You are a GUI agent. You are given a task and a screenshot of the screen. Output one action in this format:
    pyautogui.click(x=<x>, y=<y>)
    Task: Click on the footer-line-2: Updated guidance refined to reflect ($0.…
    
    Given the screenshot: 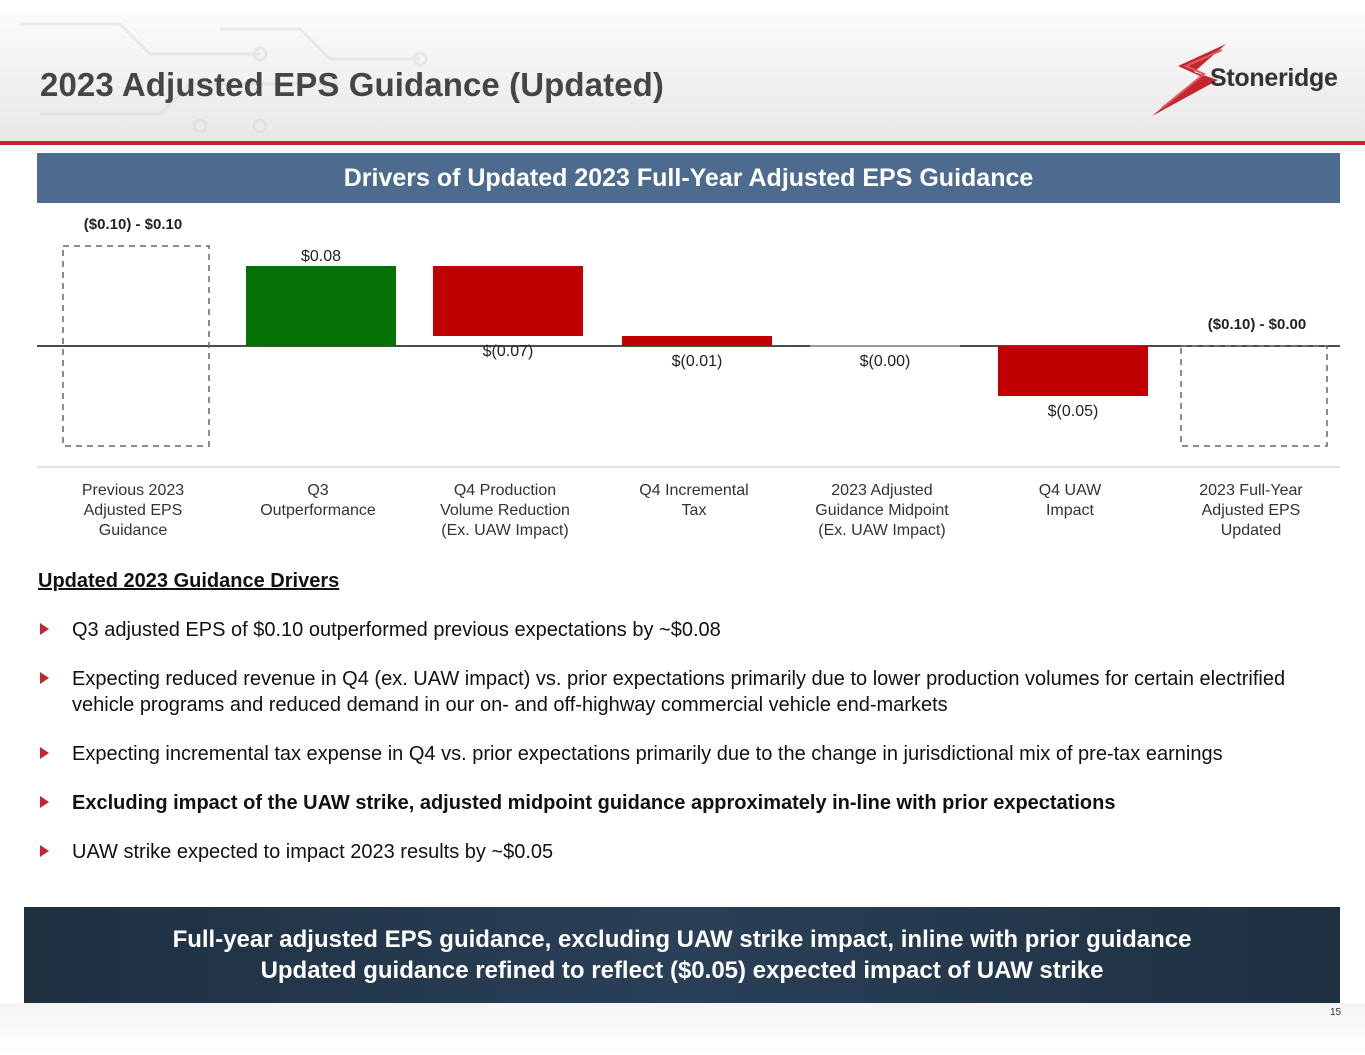 What is the action you would take?
    pyautogui.click(x=682, y=970)
    